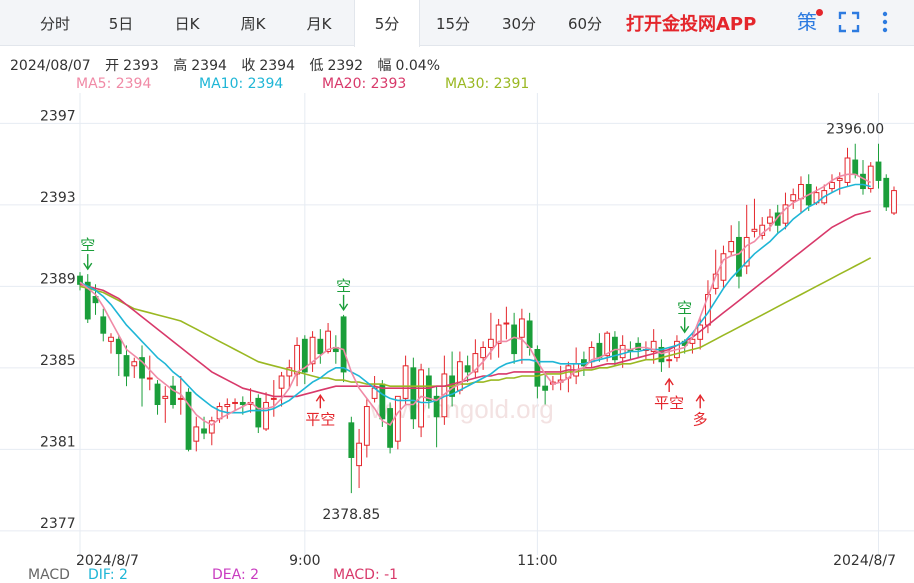 This screenshot has width=914, height=583. What do you see at coordinates (418, 66) in the screenshot?
I see `range-value: 0.04%` at bounding box center [418, 66].